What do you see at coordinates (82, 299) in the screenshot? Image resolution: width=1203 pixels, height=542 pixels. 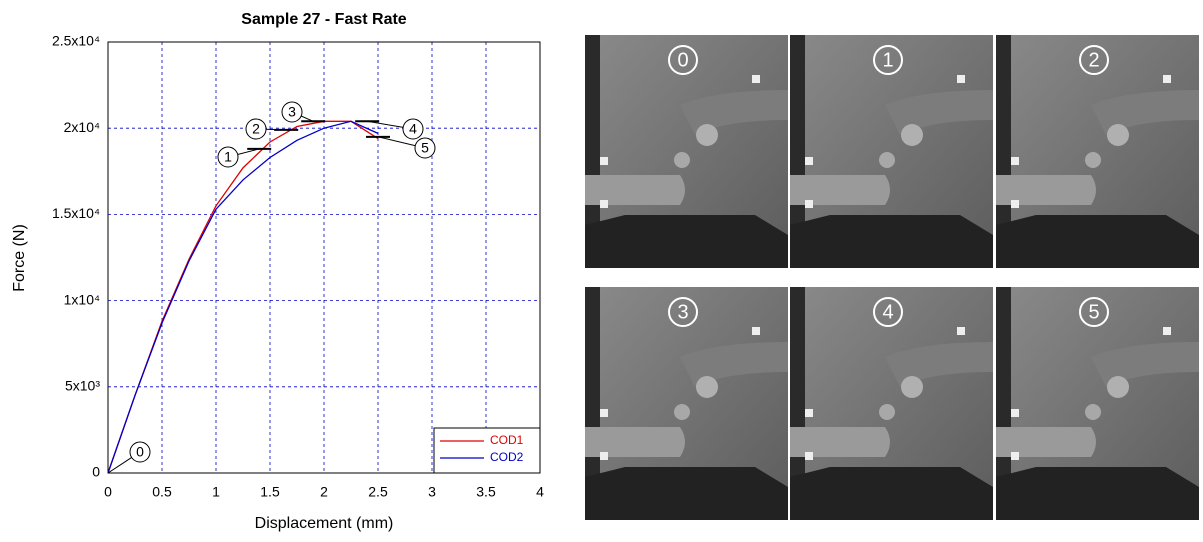 I see `y-tick-label: 1x10⁴` at bounding box center [82, 299].